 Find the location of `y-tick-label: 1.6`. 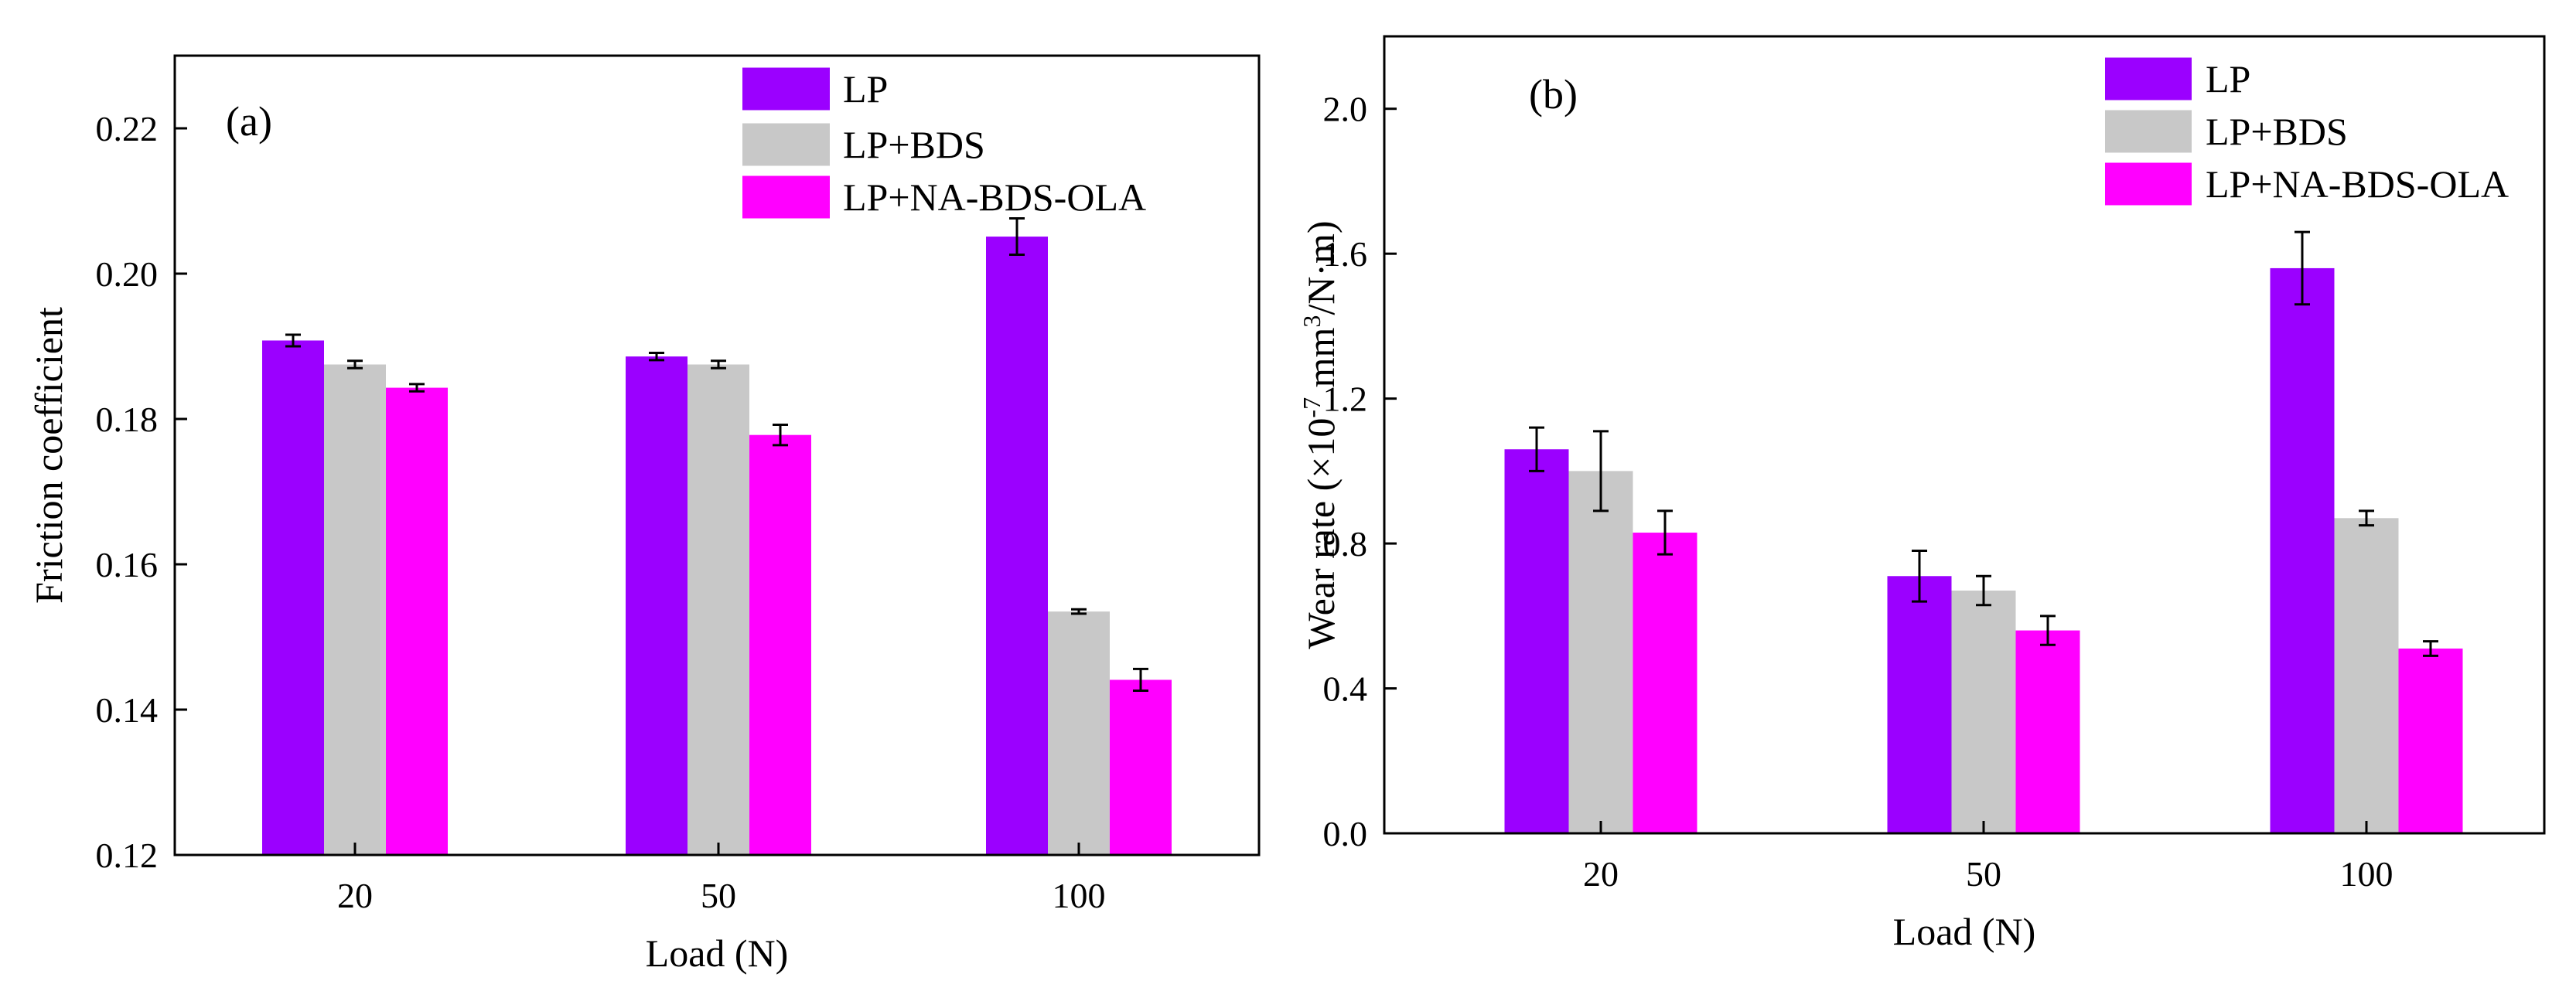

y-tick-label: 1.6 is located at coordinates (1345, 254).